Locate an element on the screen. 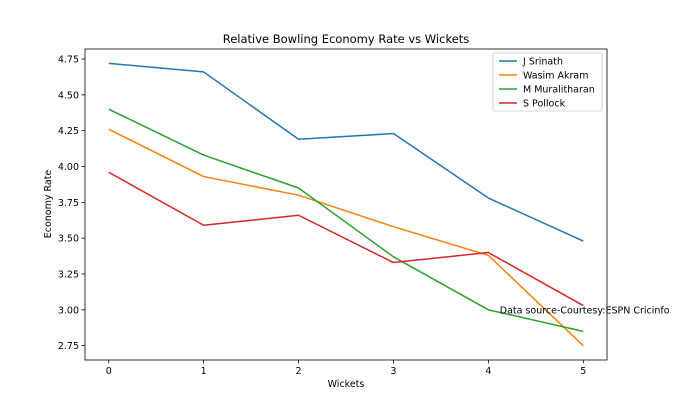 This screenshot has height=405, width=675. y-tick-label: 4.50 is located at coordinates (68, 95).